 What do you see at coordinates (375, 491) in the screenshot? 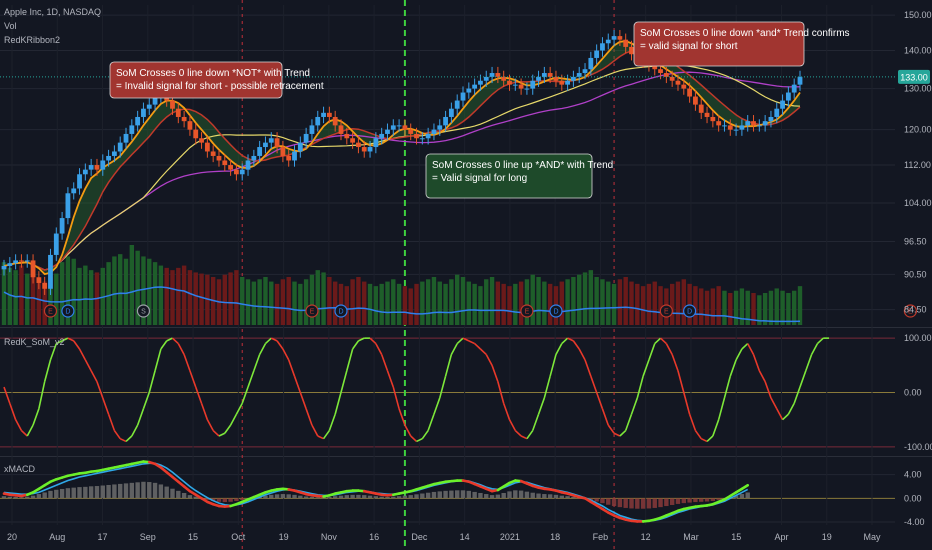
I see `macd-panel` at bounding box center [375, 491].